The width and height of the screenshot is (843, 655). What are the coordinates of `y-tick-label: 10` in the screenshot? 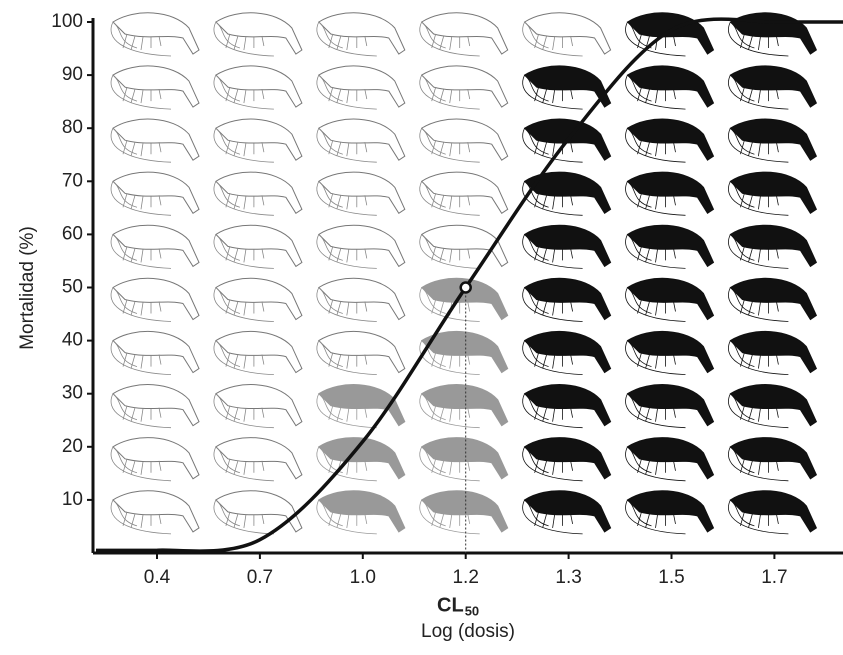 It's located at (72, 499).